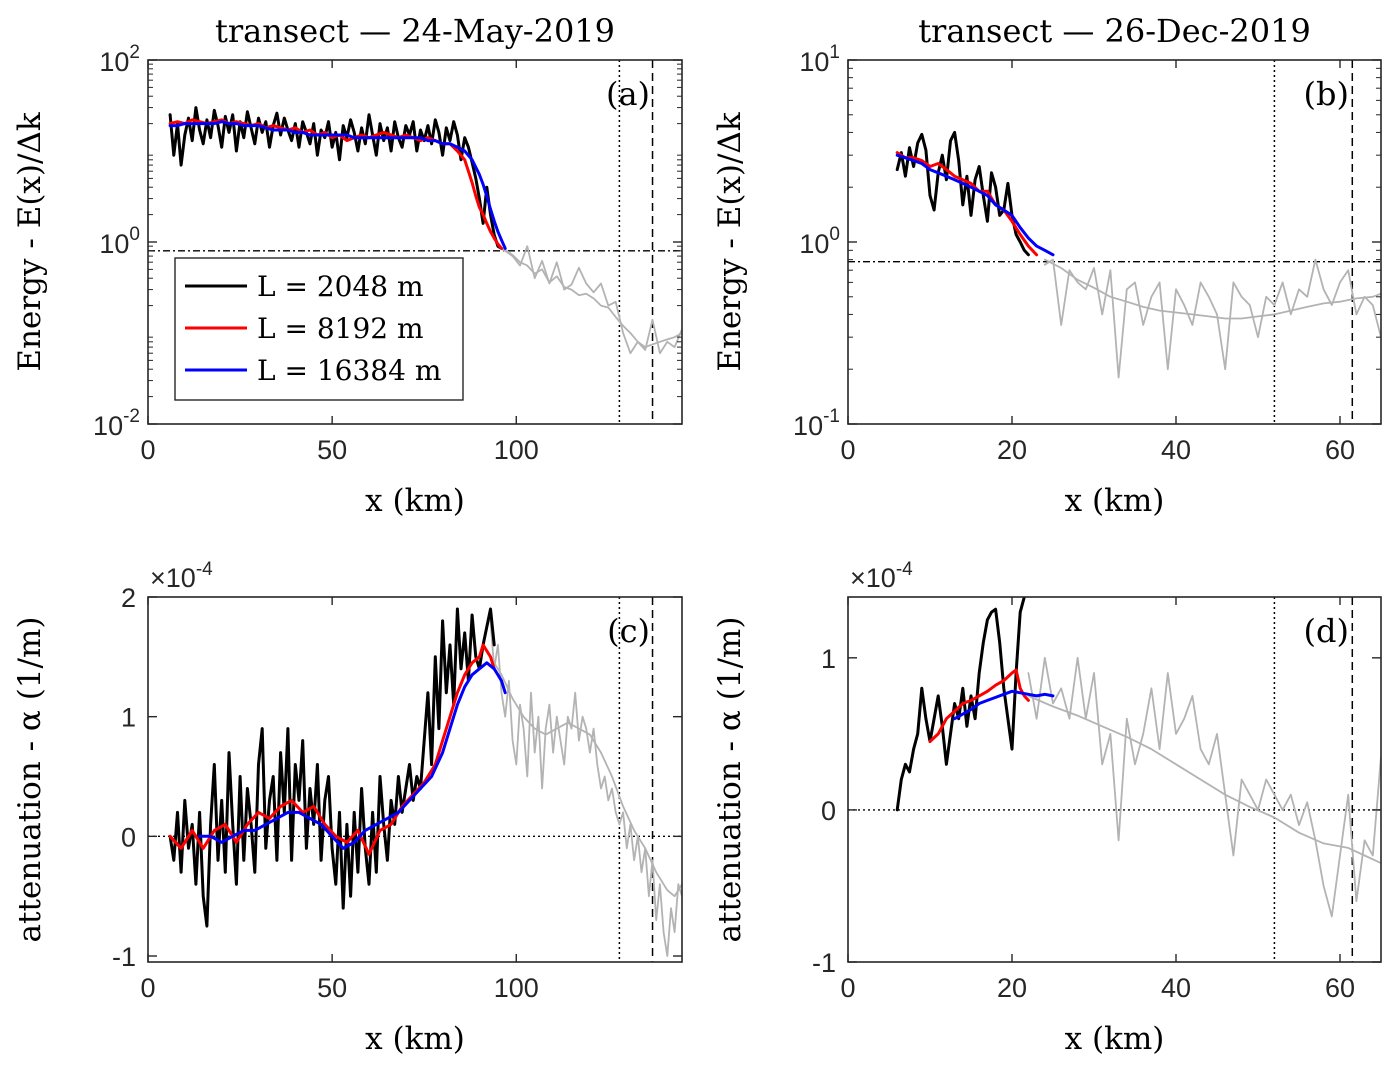 The width and height of the screenshot is (1395, 1083). Describe the element at coordinates (128, 598) in the screenshot. I see `y-tick-label: 2` at that location.